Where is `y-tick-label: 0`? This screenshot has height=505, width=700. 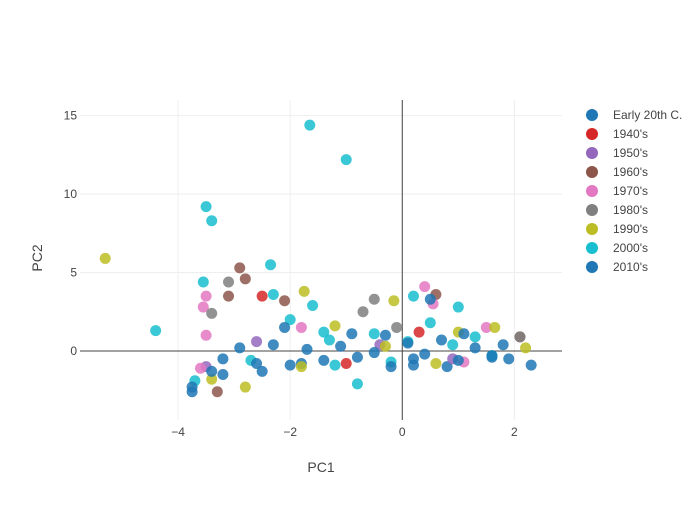
y-tick-label: 0 is located at coordinates (73, 351).